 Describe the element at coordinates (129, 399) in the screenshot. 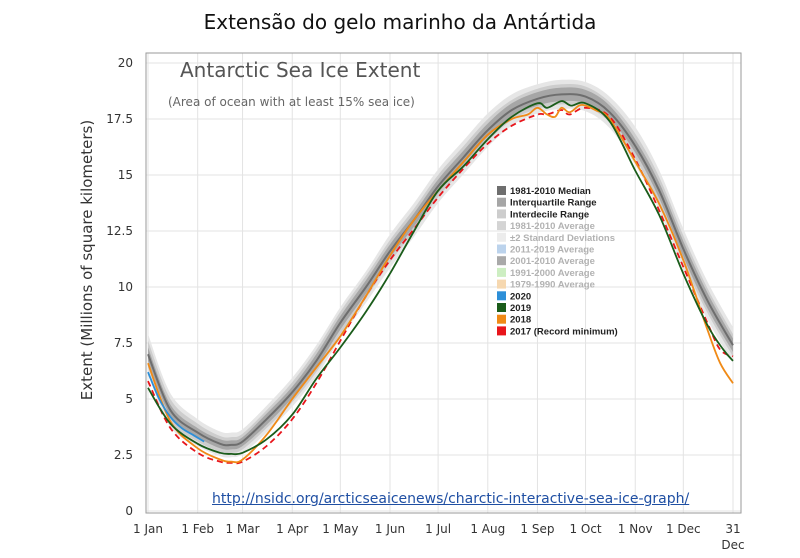

I see `y-tick-label: 5` at that location.